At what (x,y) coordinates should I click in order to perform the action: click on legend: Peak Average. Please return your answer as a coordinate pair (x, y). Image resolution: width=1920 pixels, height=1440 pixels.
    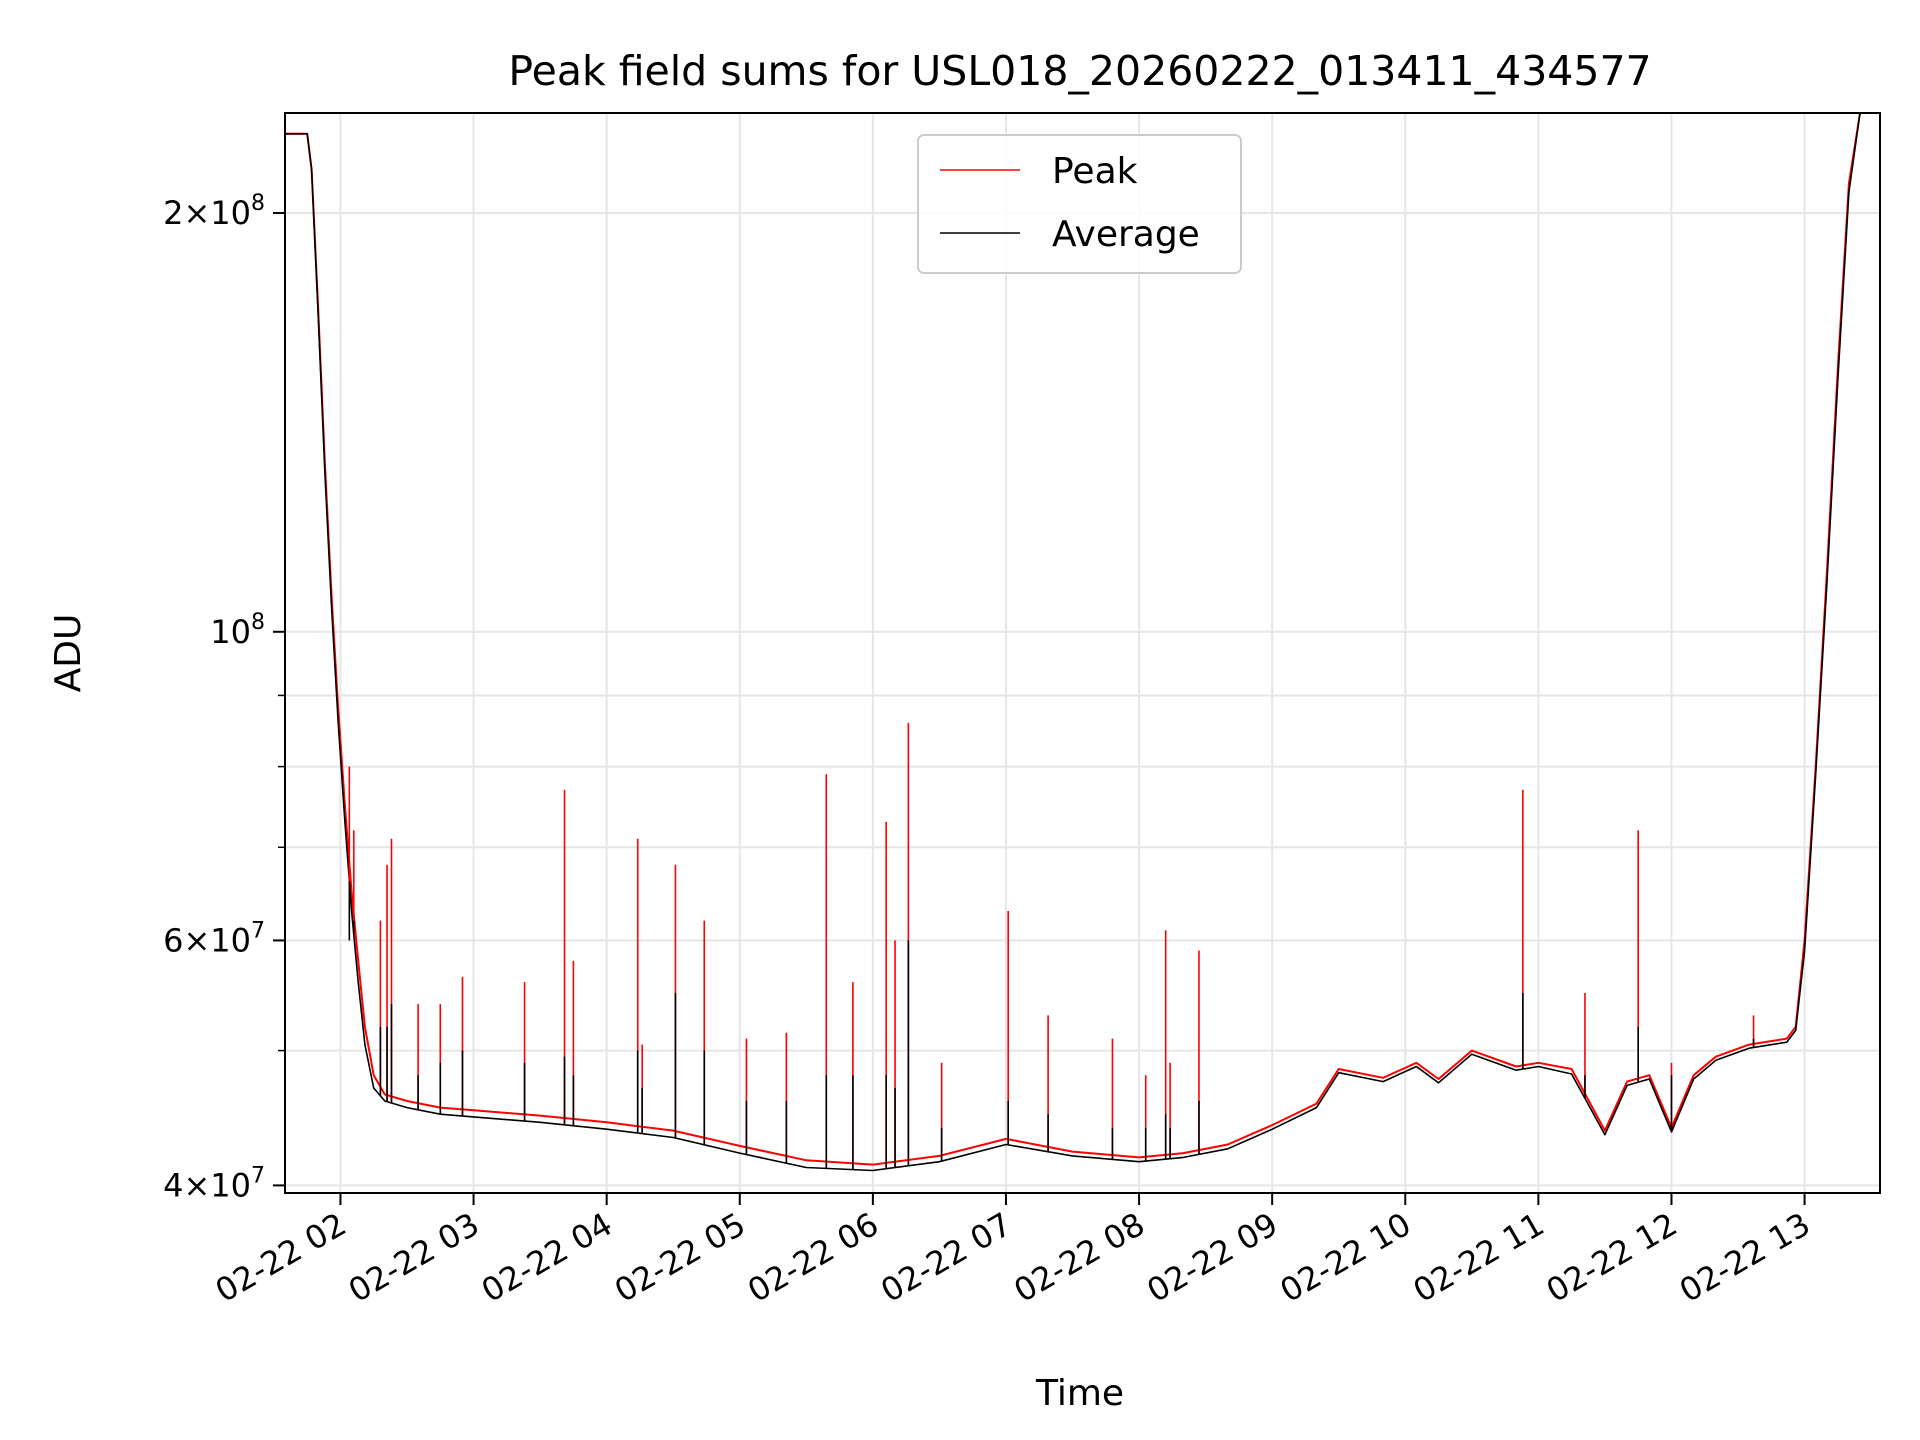
    Looking at the image, I should click on (1079, 204).